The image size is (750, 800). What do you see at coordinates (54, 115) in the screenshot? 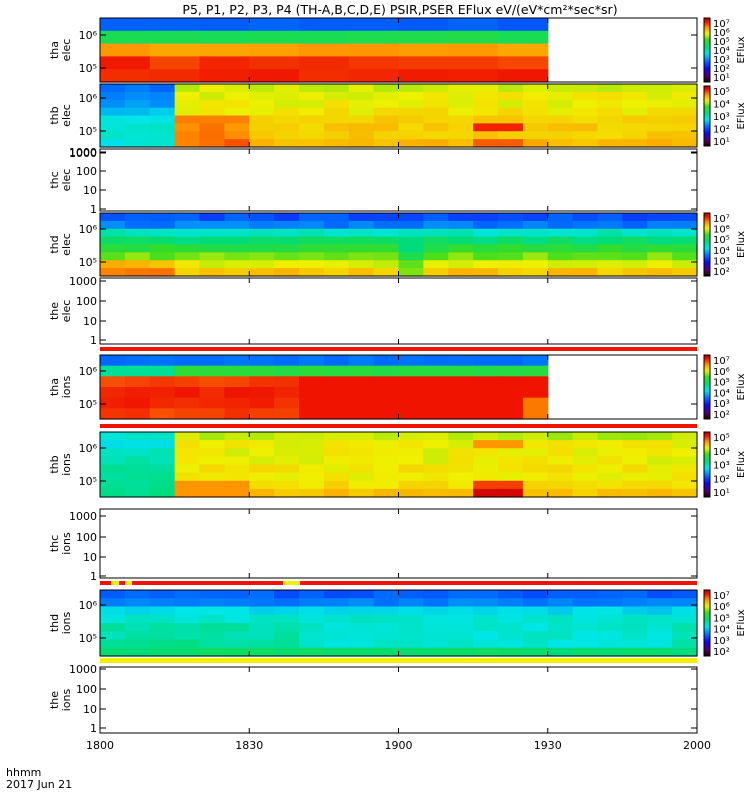
I see `thb-elec-label-probe: thb` at bounding box center [54, 115].